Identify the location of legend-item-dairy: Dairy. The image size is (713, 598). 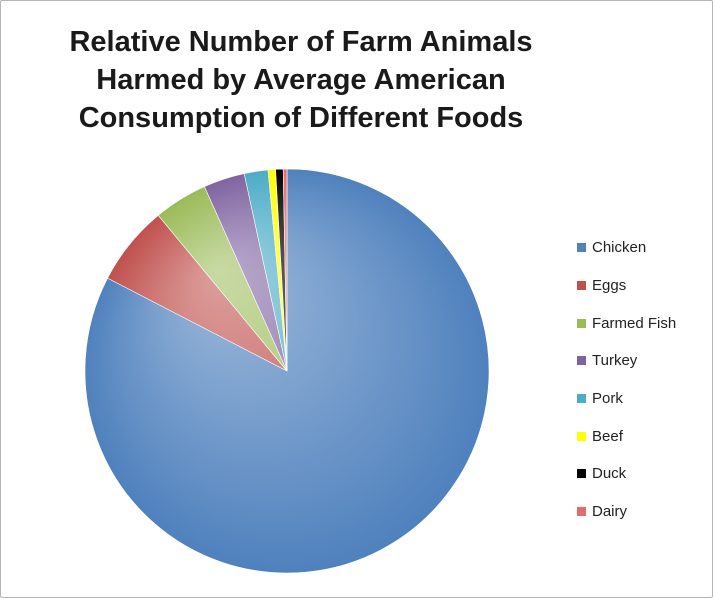
(626, 512).